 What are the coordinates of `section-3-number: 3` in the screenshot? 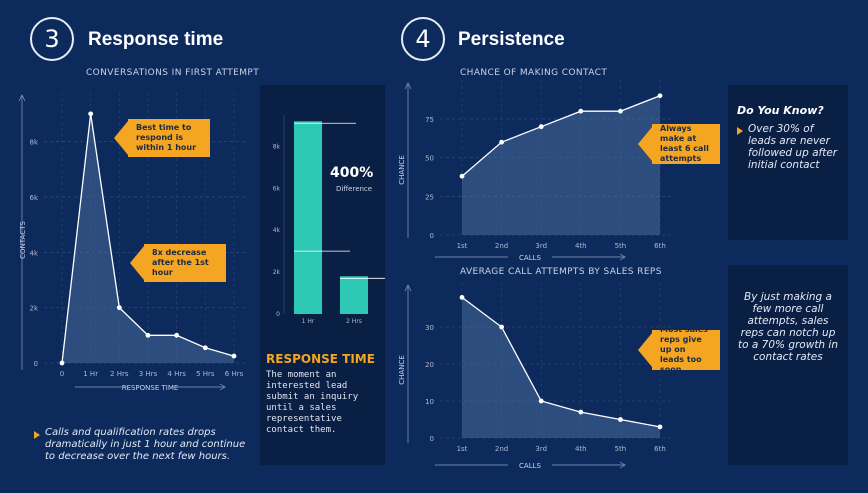 It's located at (52, 39).